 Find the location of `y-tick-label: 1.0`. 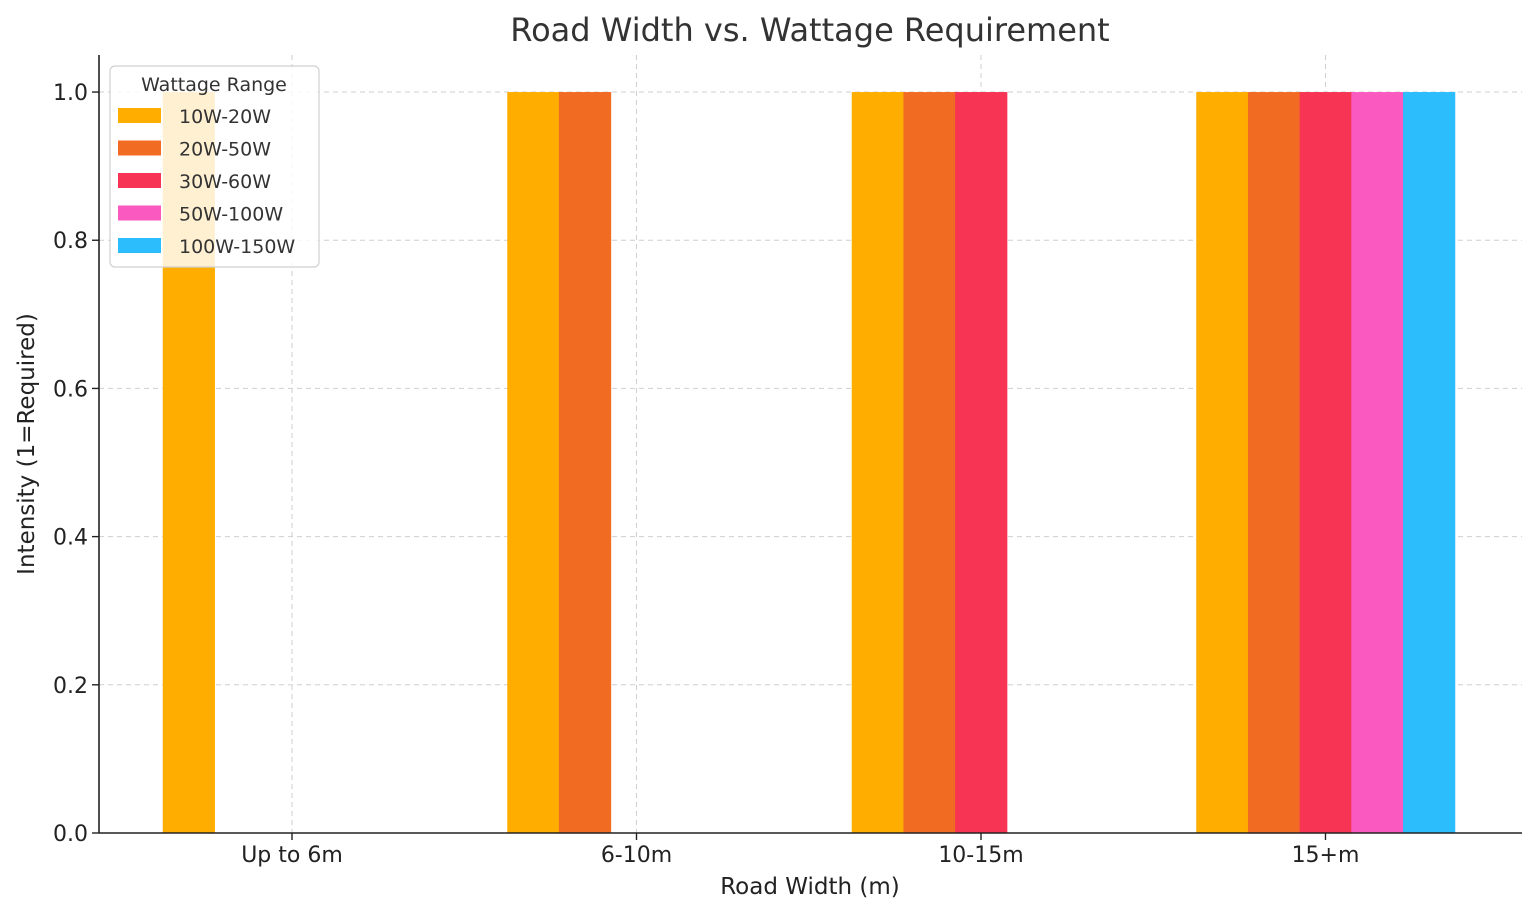

y-tick-label: 1.0 is located at coordinates (70, 93).